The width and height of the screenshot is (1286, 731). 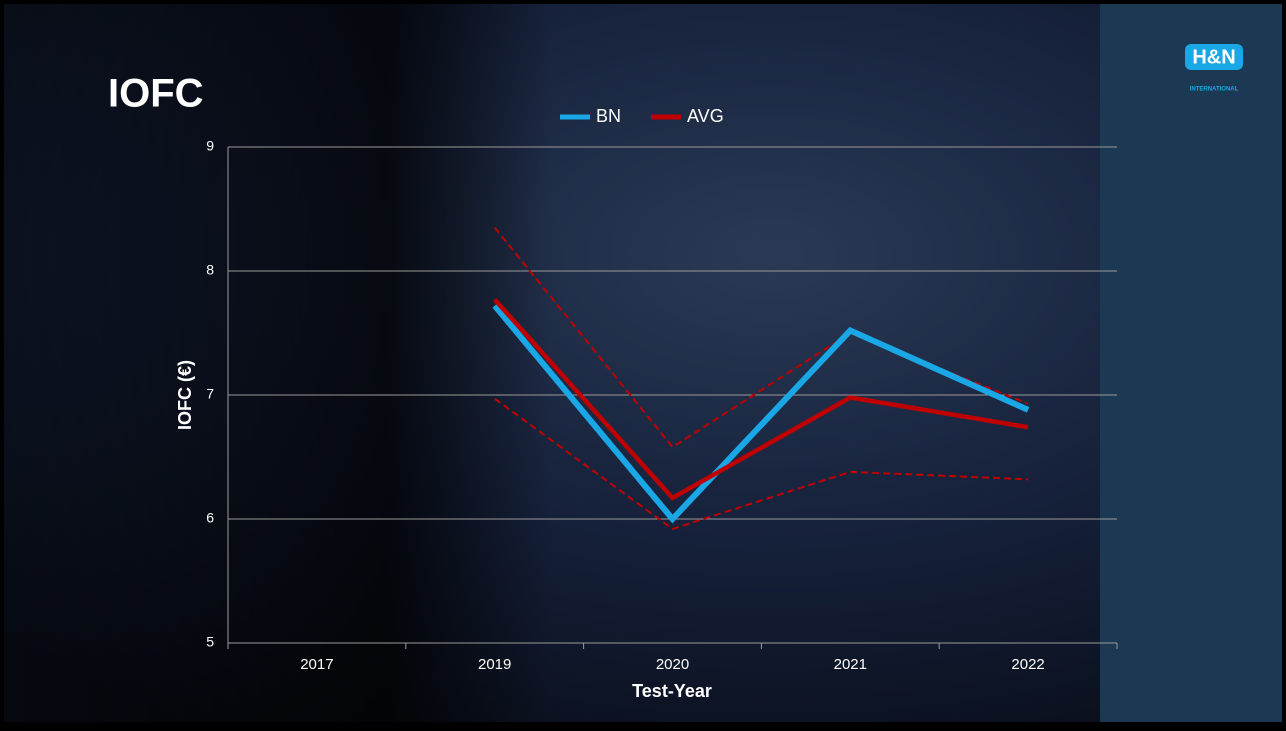 What do you see at coordinates (672, 664) in the screenshot?
I see `x-tick-label: 2020` at bounding box center [672, 664].